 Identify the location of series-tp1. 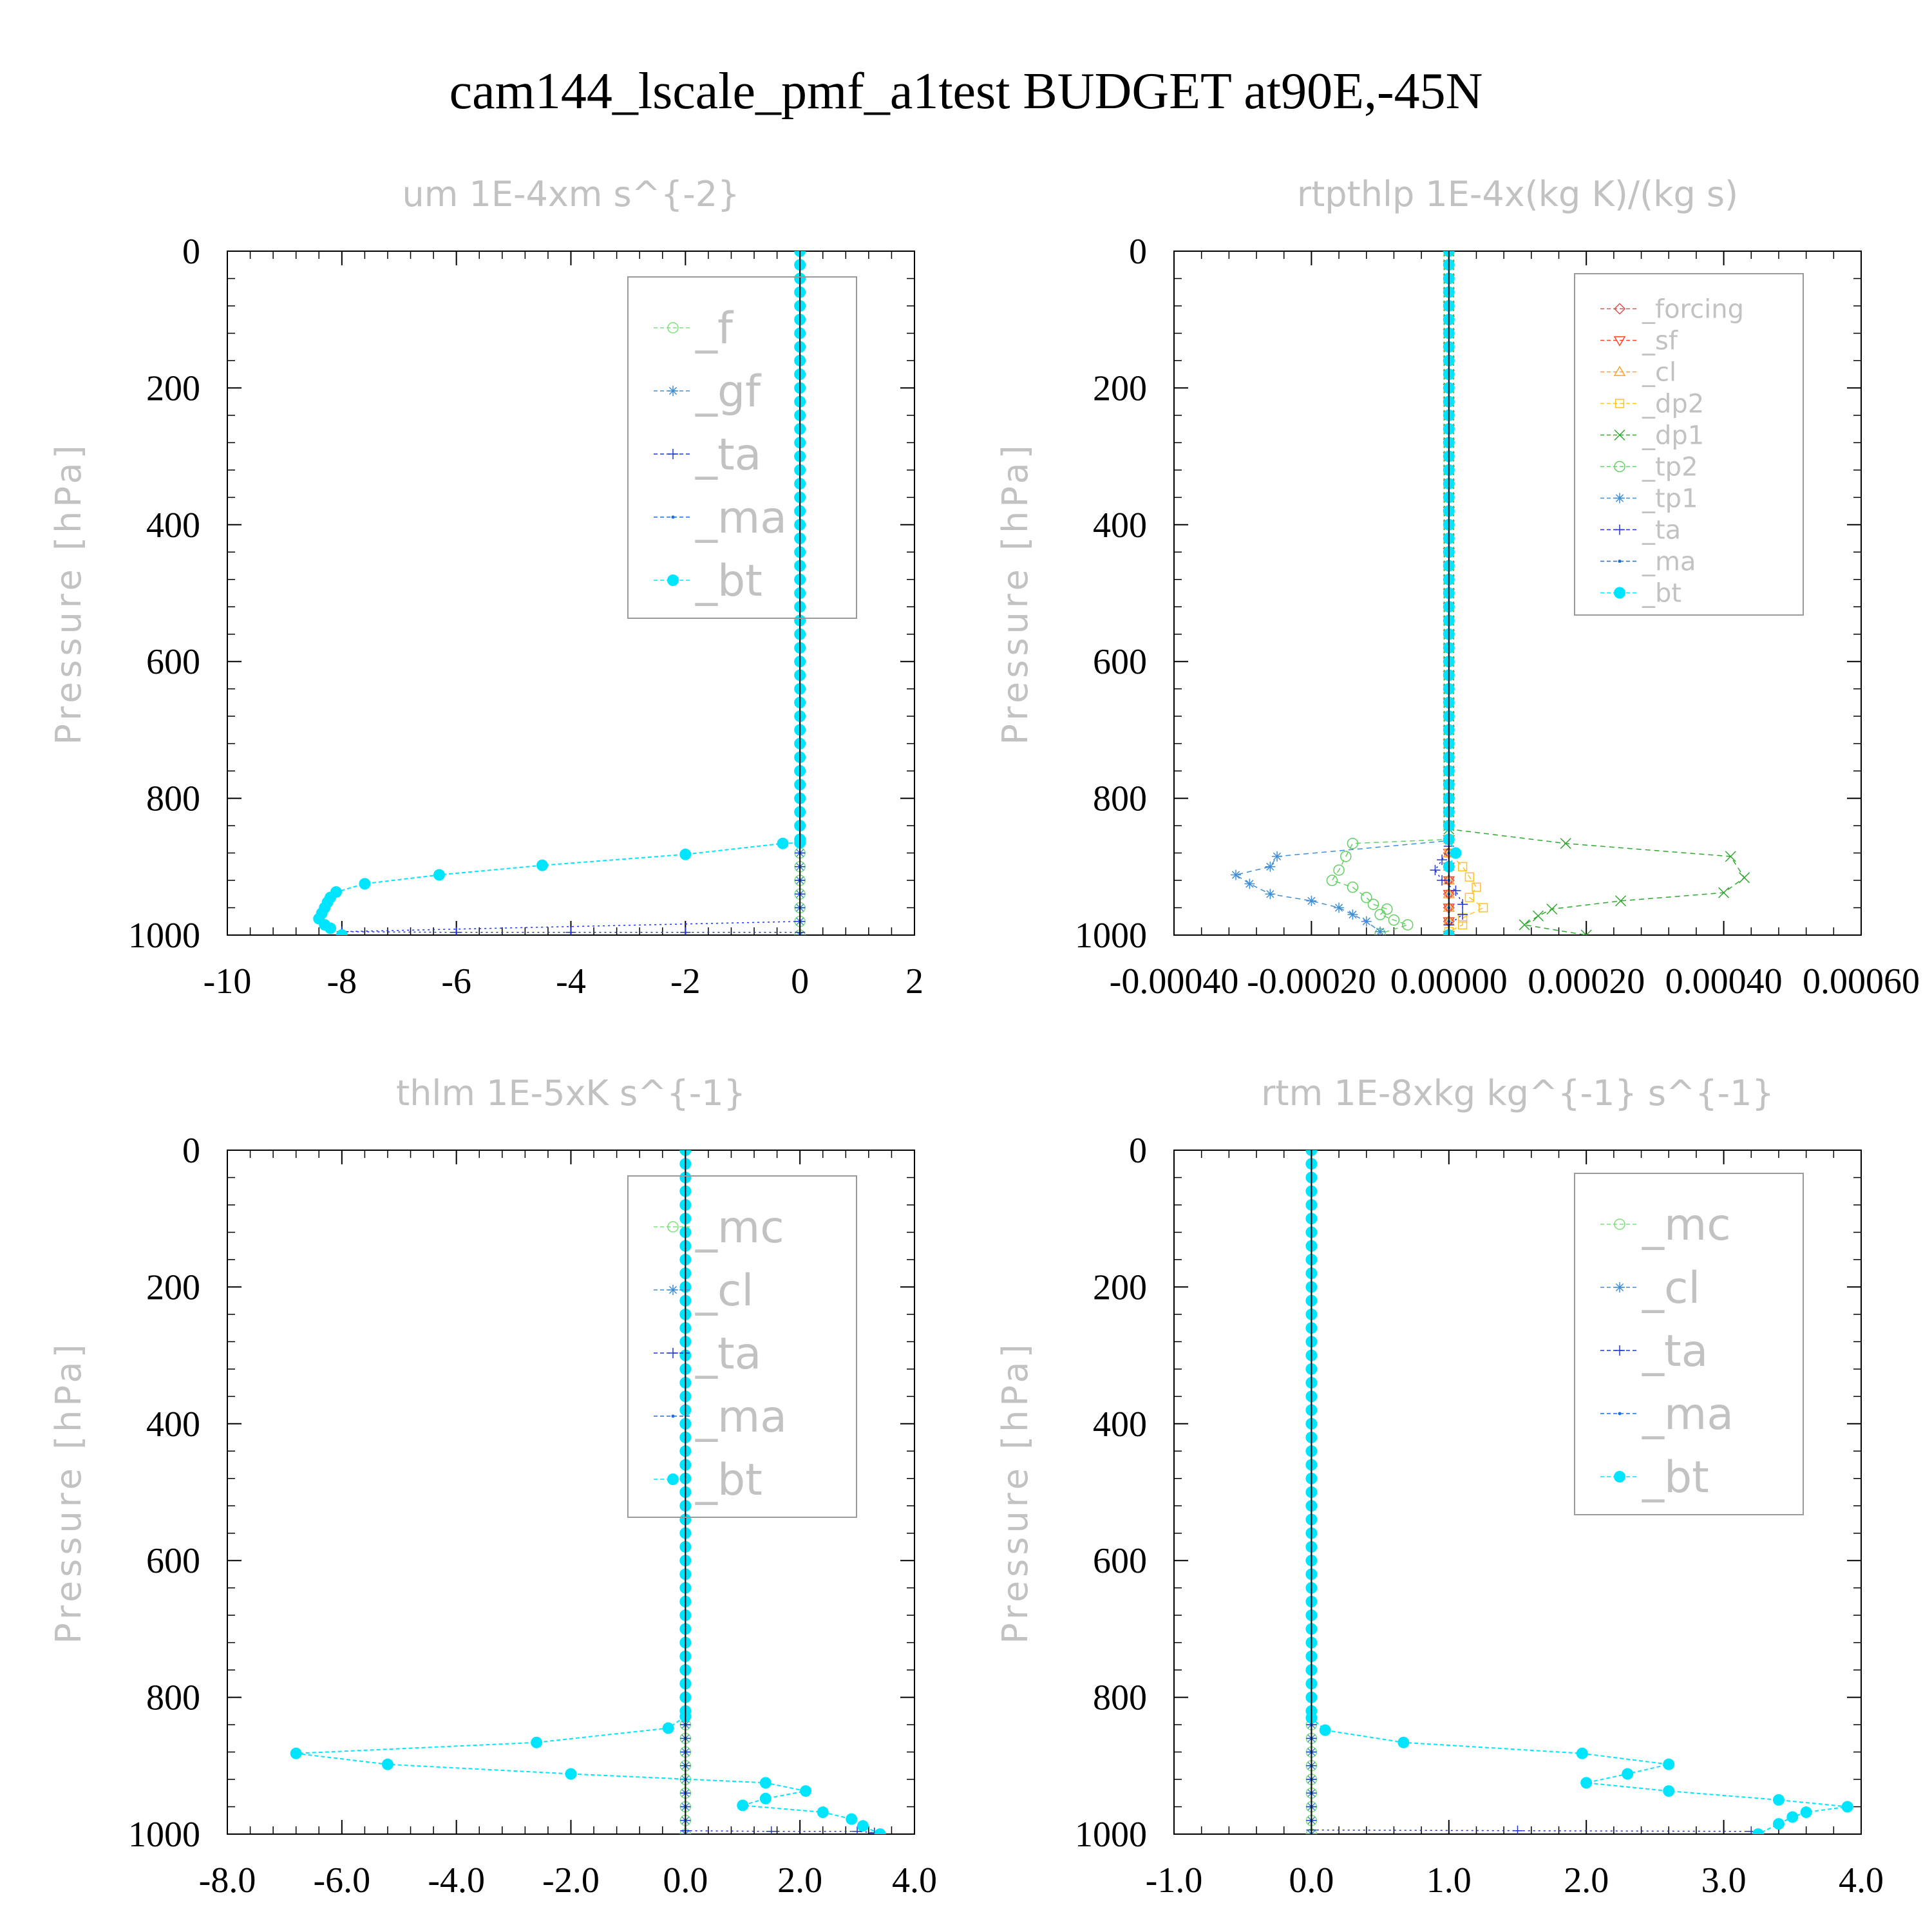
(1343, 593).